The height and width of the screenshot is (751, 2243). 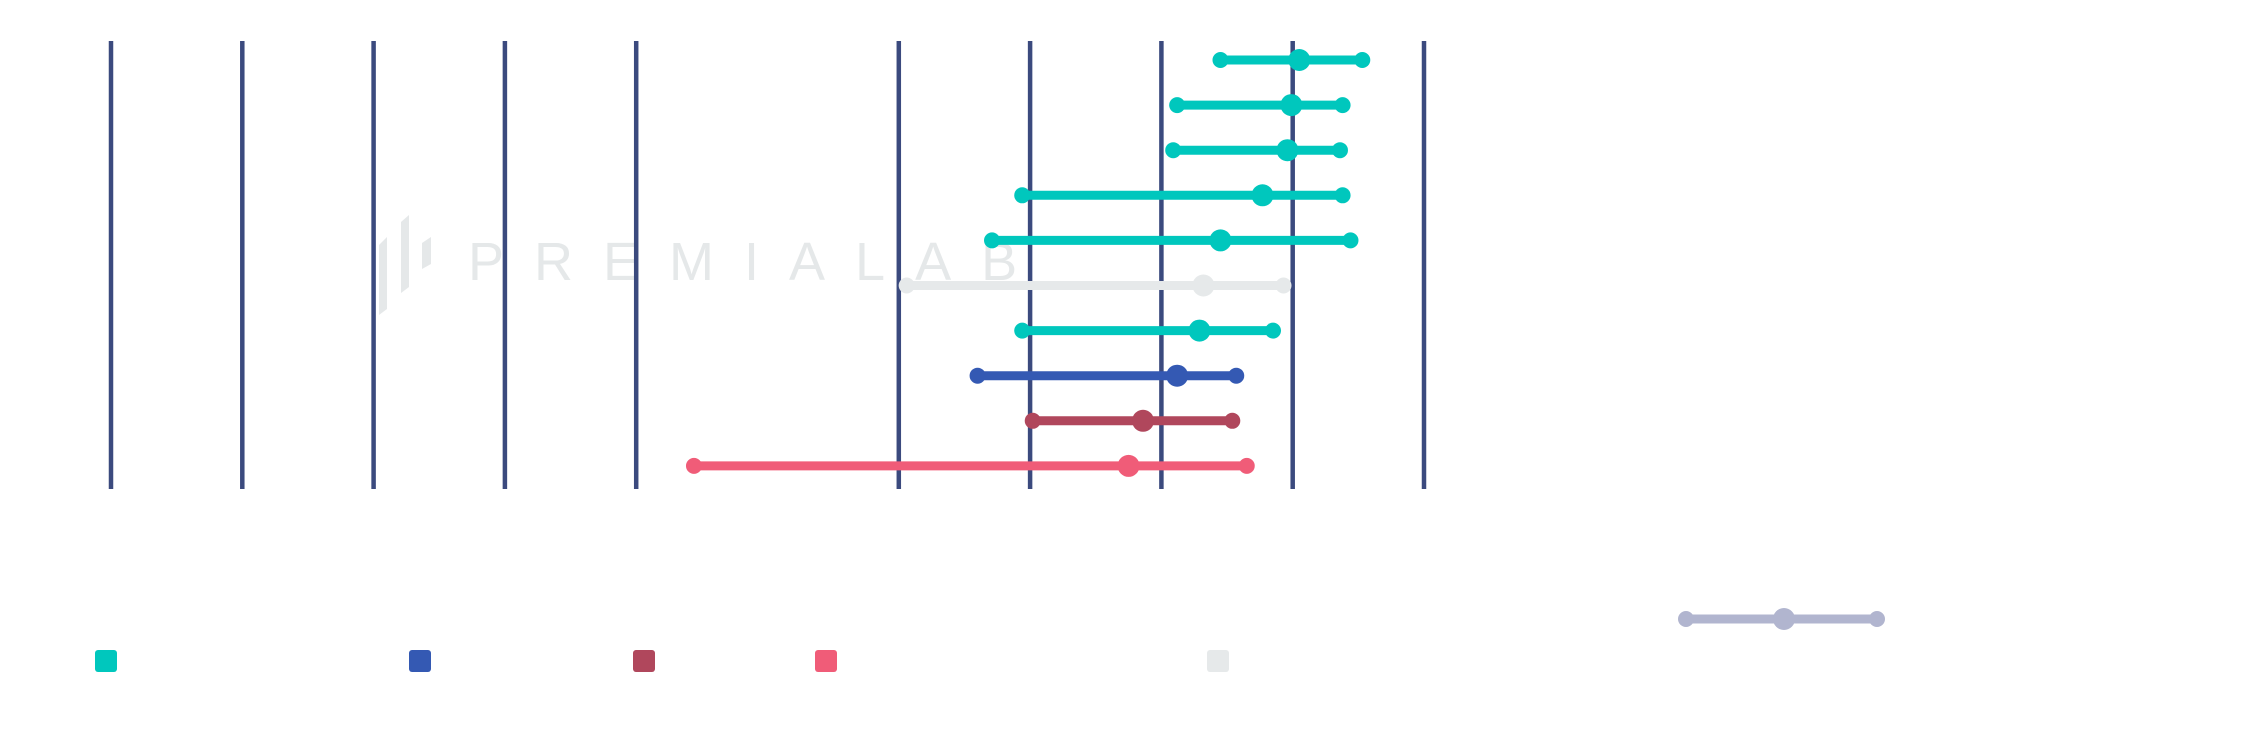 I want to click on premialab-logo-icon, so click(x=405, y=265).